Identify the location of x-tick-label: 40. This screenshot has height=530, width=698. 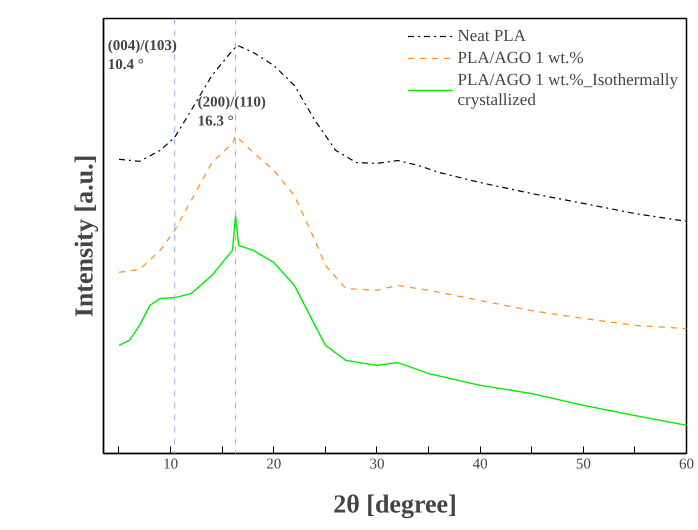
(480, 464).